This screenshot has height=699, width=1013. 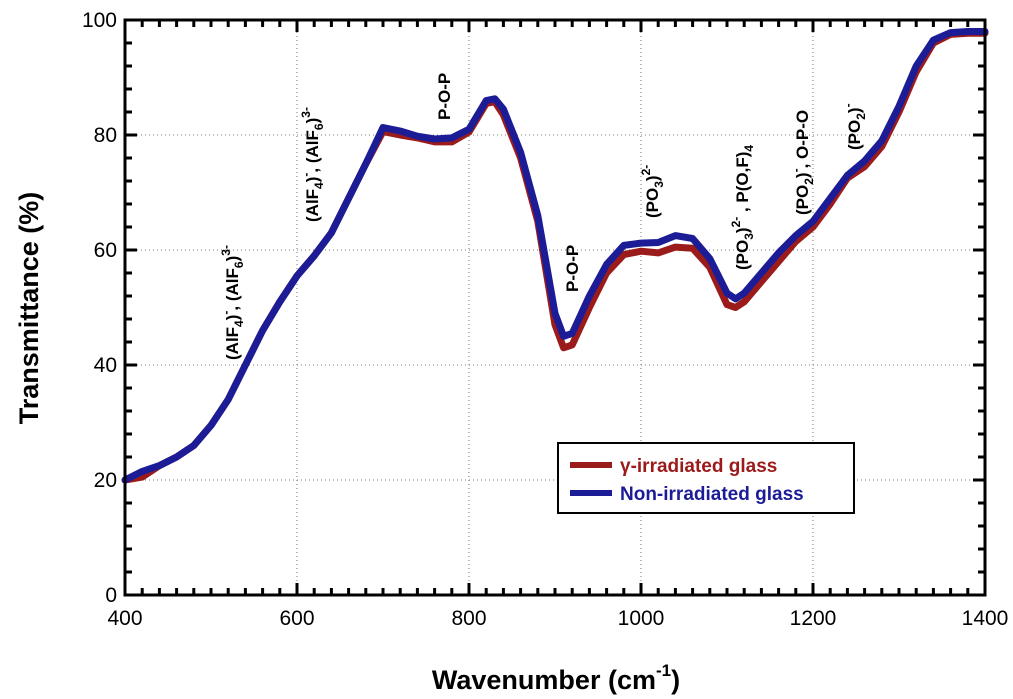 I want to click on band-annotation: (PO3)2- , P(O,F)4, so click(x=742, y=207).